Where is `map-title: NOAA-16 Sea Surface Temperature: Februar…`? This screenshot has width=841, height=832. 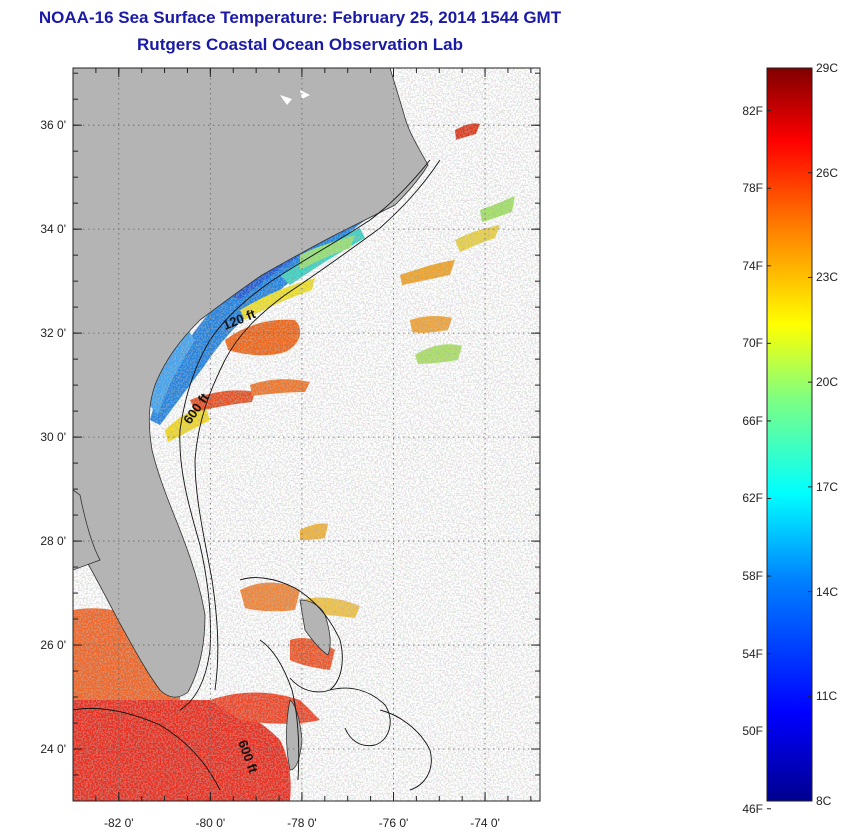
map-title: NOAA-16 Sea Surface Temperature: Februar… is located at coordinates (300, 17).